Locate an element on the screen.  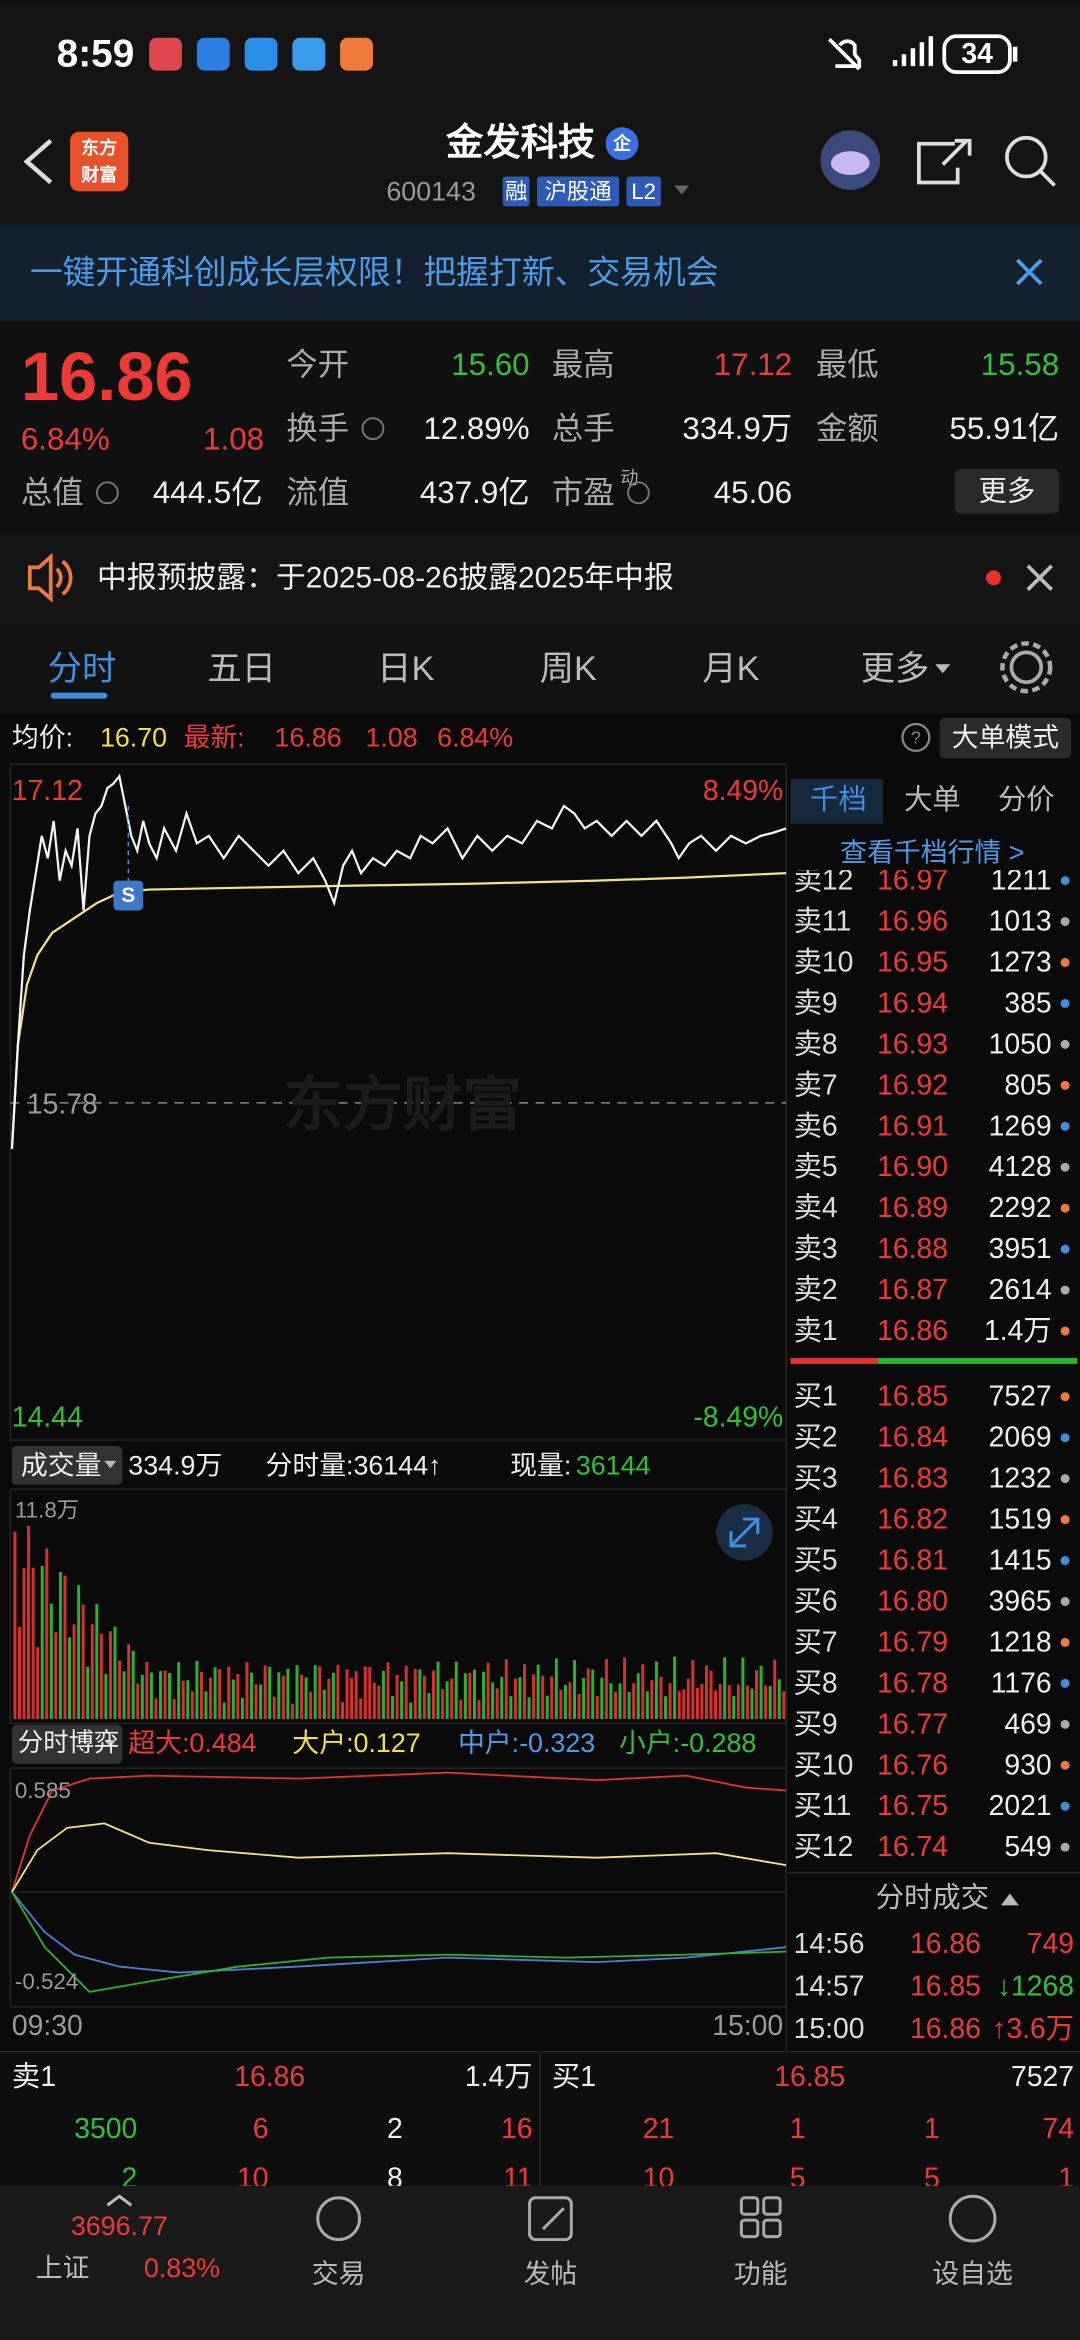
price-line is located at coordinates (398, 961).